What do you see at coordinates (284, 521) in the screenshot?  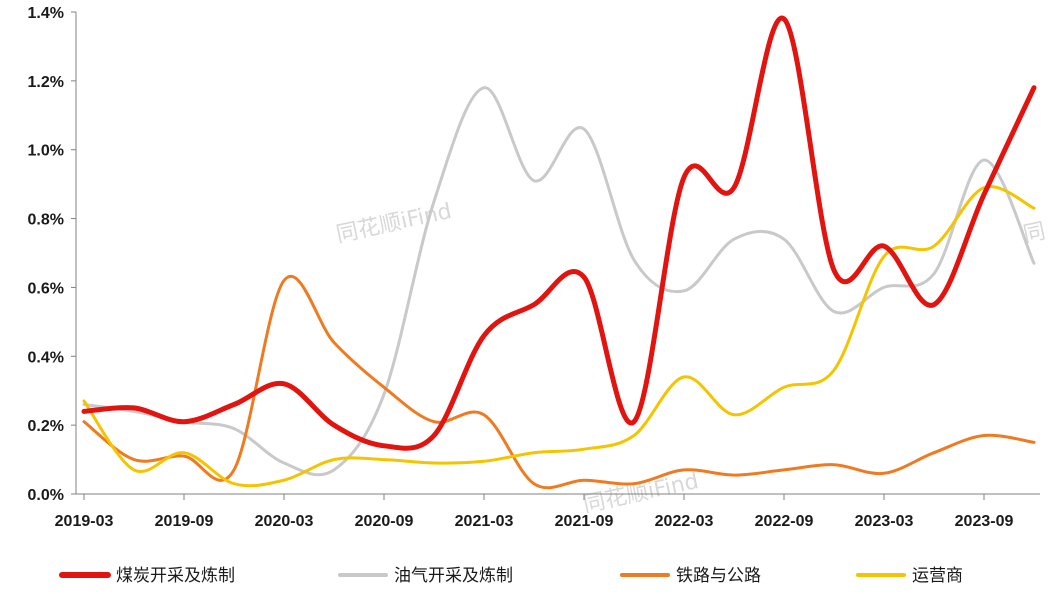 I see `x-tick-label: 2020-03` at bounding box center [284, 521].